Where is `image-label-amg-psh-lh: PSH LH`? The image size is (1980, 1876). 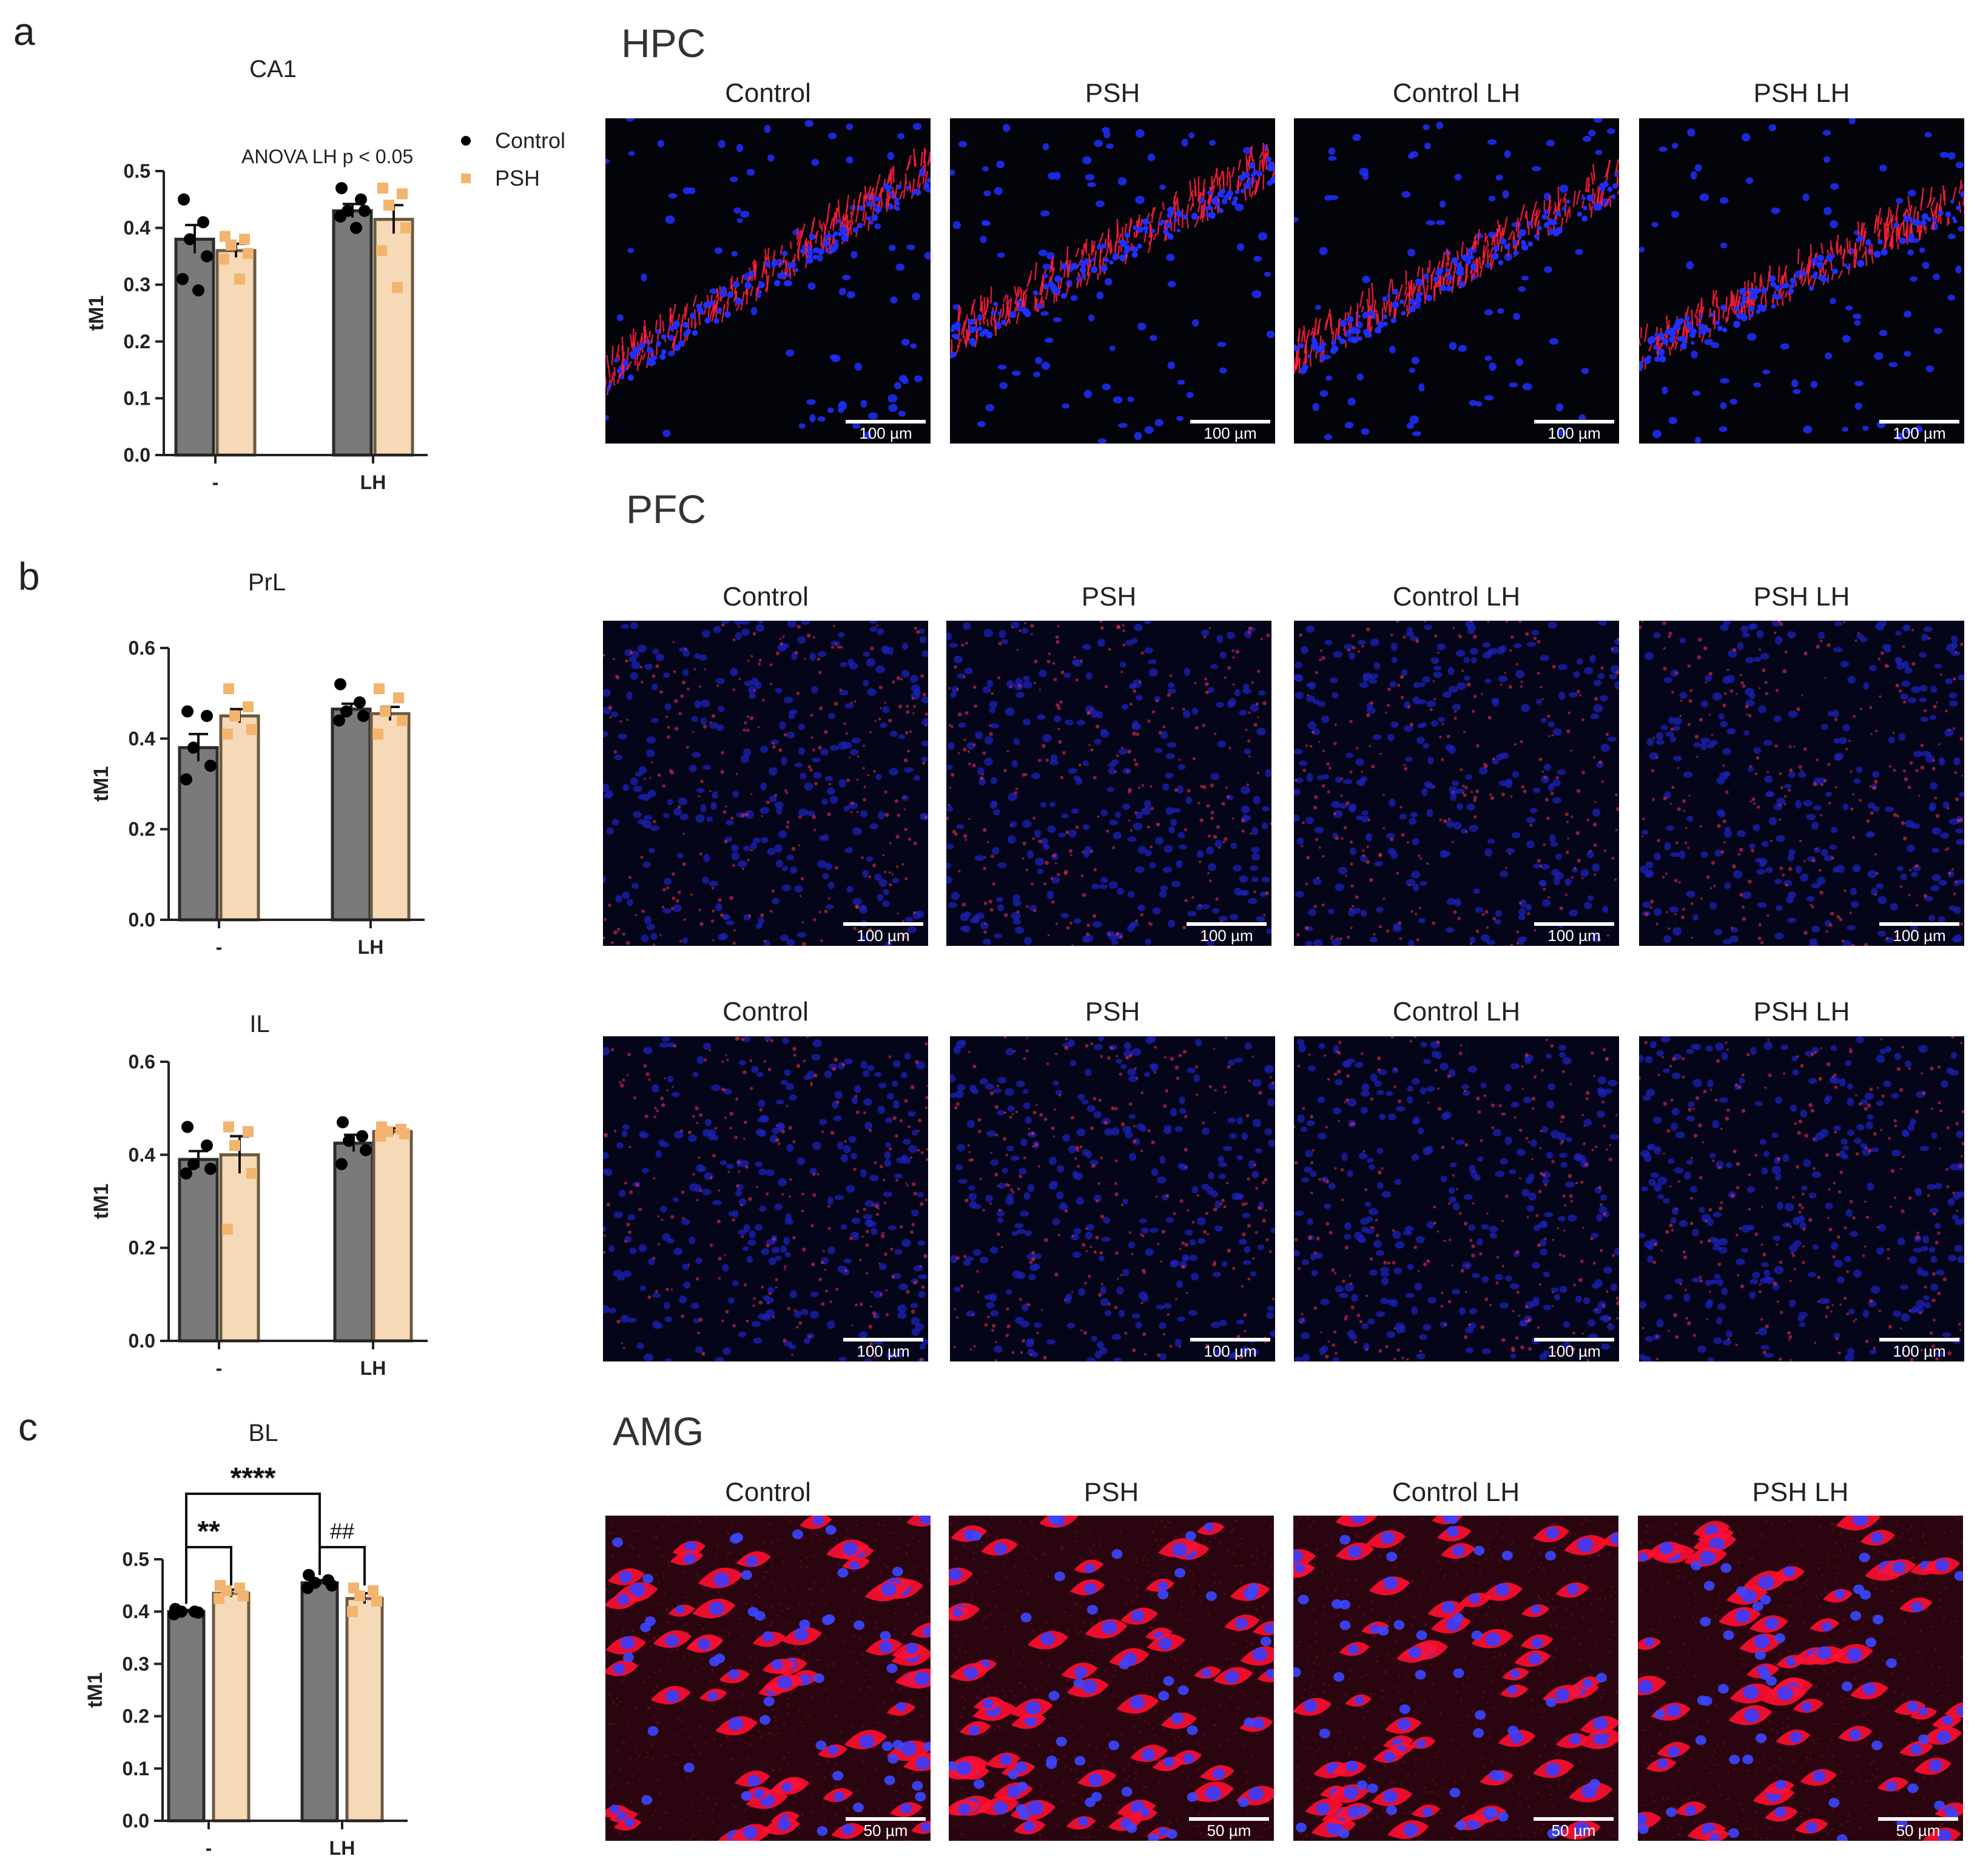 image-label-amg-psh-lh: PSH LH is located at coordinates (1800, 1492).